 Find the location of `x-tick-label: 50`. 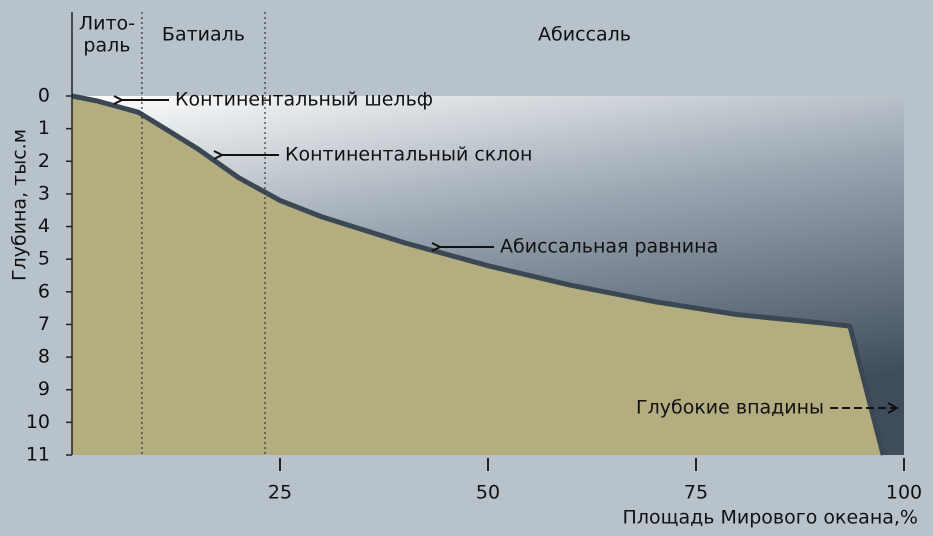

x-tick-label: 50 is located at coordinates (488, 493).